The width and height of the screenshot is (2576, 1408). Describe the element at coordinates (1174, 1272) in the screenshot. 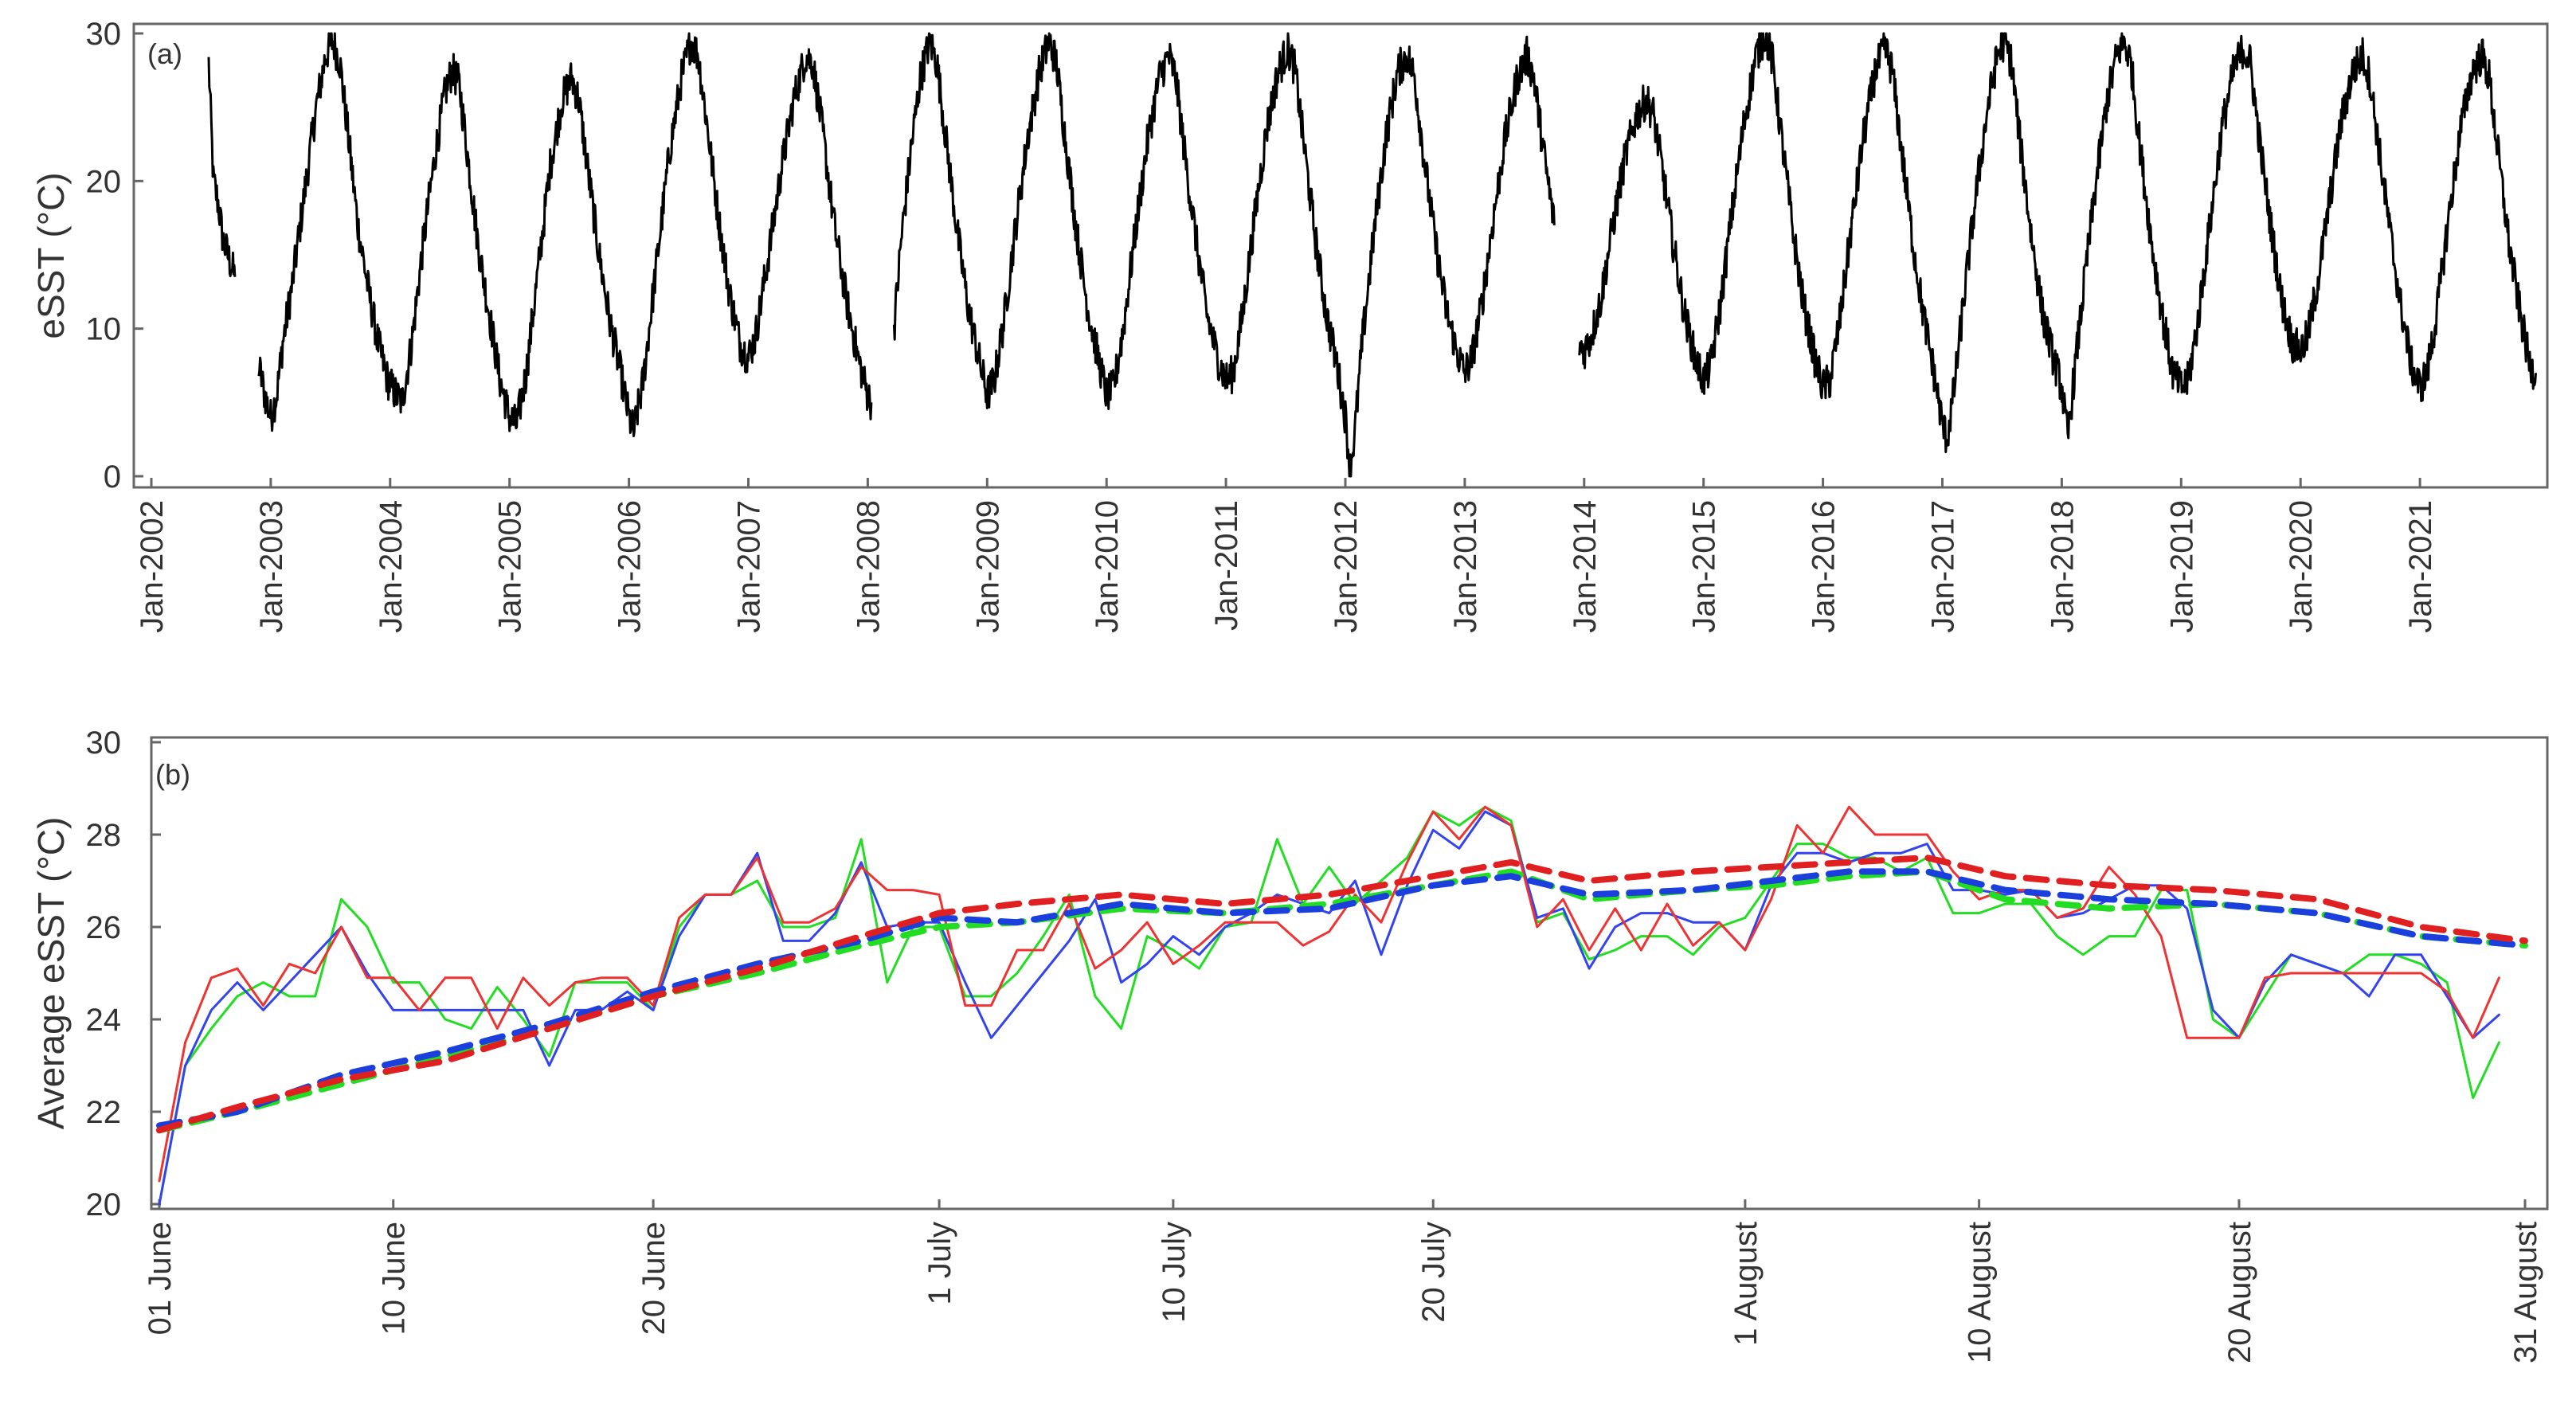

I see `panel-b-xtick-label: 10 July` at that location.